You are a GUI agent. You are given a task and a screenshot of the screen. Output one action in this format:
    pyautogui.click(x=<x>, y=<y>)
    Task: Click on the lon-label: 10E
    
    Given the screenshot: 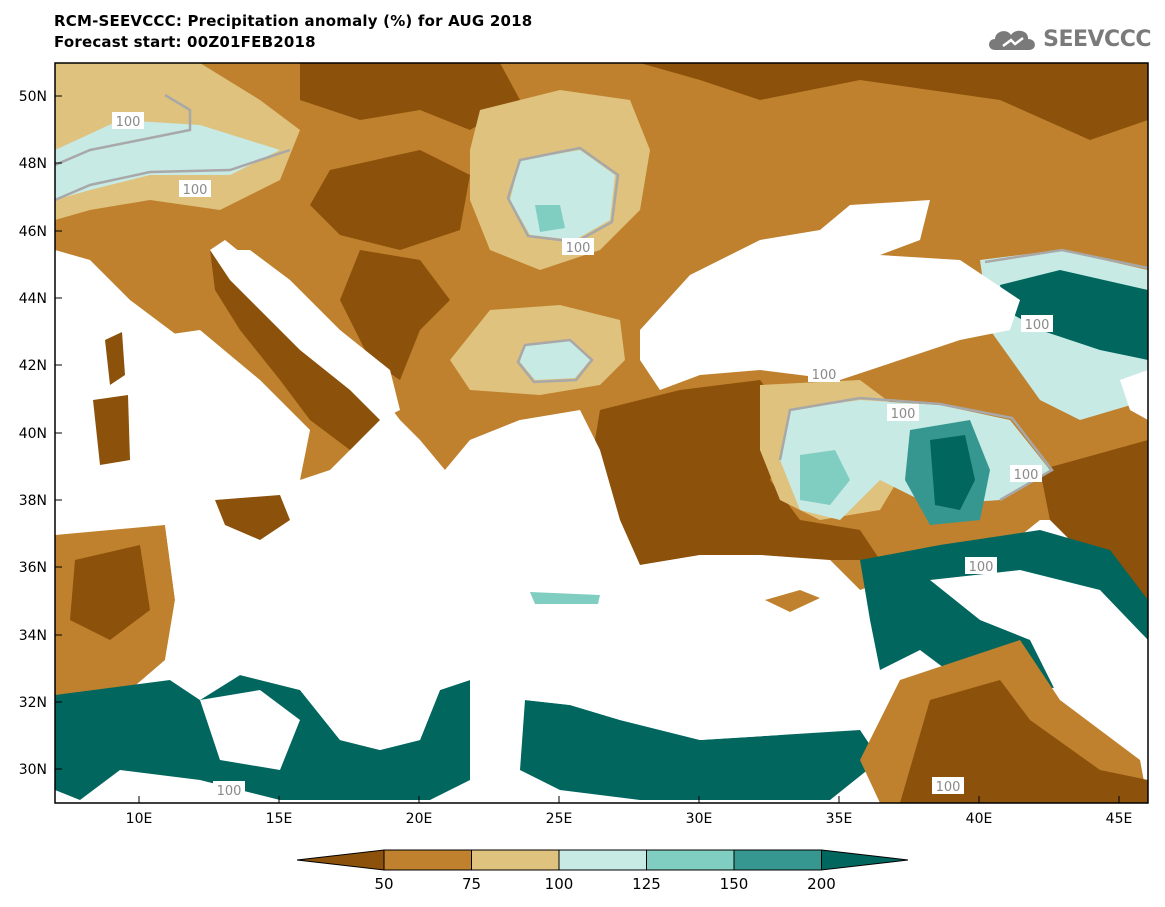 What is the action you would take?
    pyautogui.click(x=139, y=819)
    